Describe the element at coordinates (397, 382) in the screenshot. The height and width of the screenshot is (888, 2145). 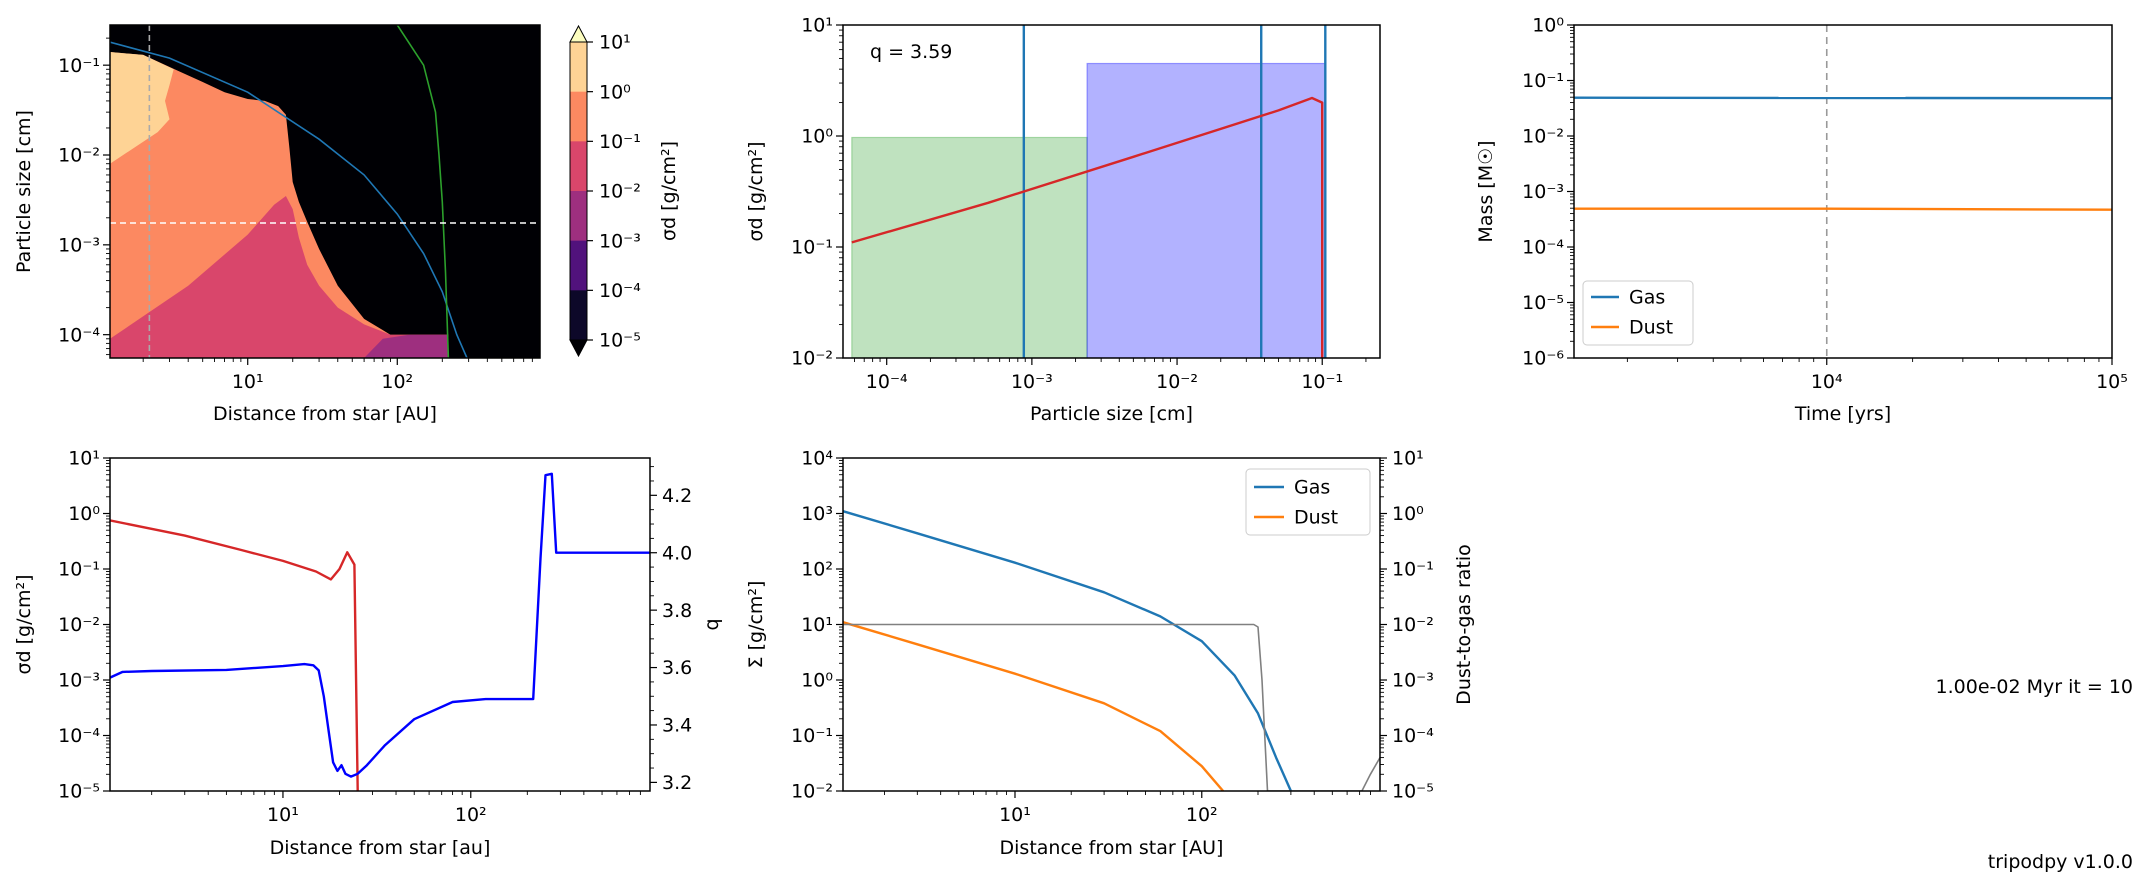
I see `p1-xtick-label: 10²` at that location.